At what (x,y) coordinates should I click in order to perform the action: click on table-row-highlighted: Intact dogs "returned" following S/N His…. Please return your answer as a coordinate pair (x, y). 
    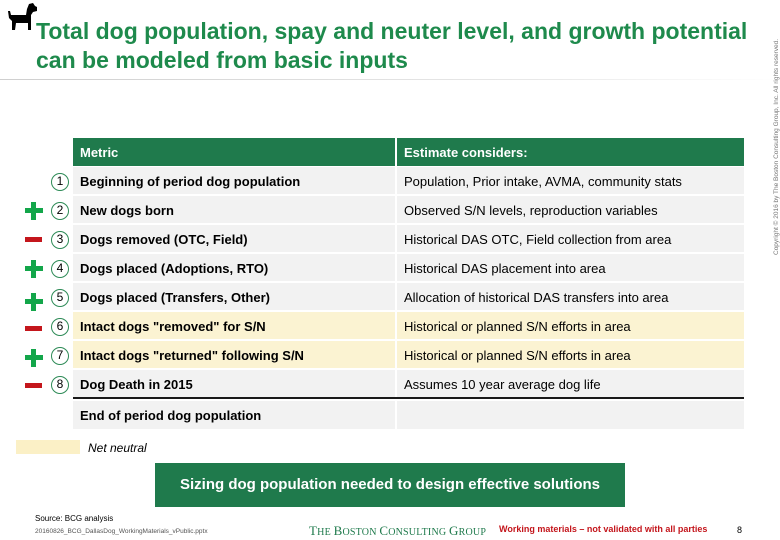
    Looking at the image, I should click on (408, 355).